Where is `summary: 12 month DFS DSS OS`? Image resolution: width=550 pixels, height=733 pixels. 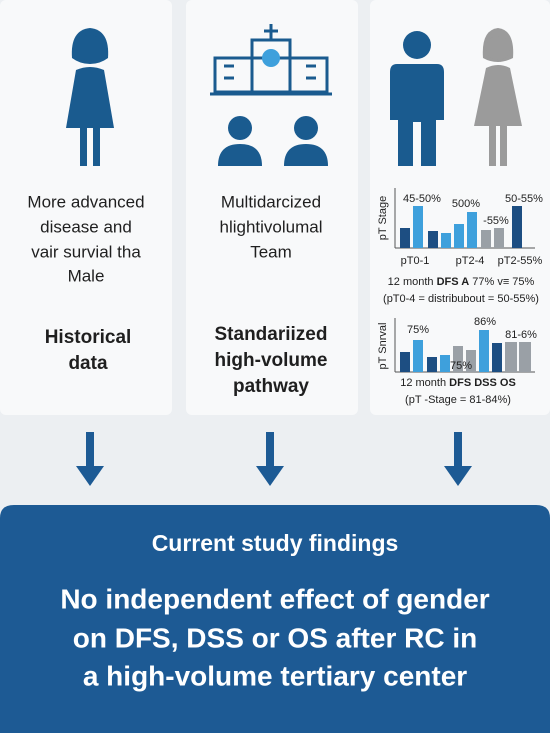
summary: 12 month DFS DSS OS is located at coordinates (458, 383).